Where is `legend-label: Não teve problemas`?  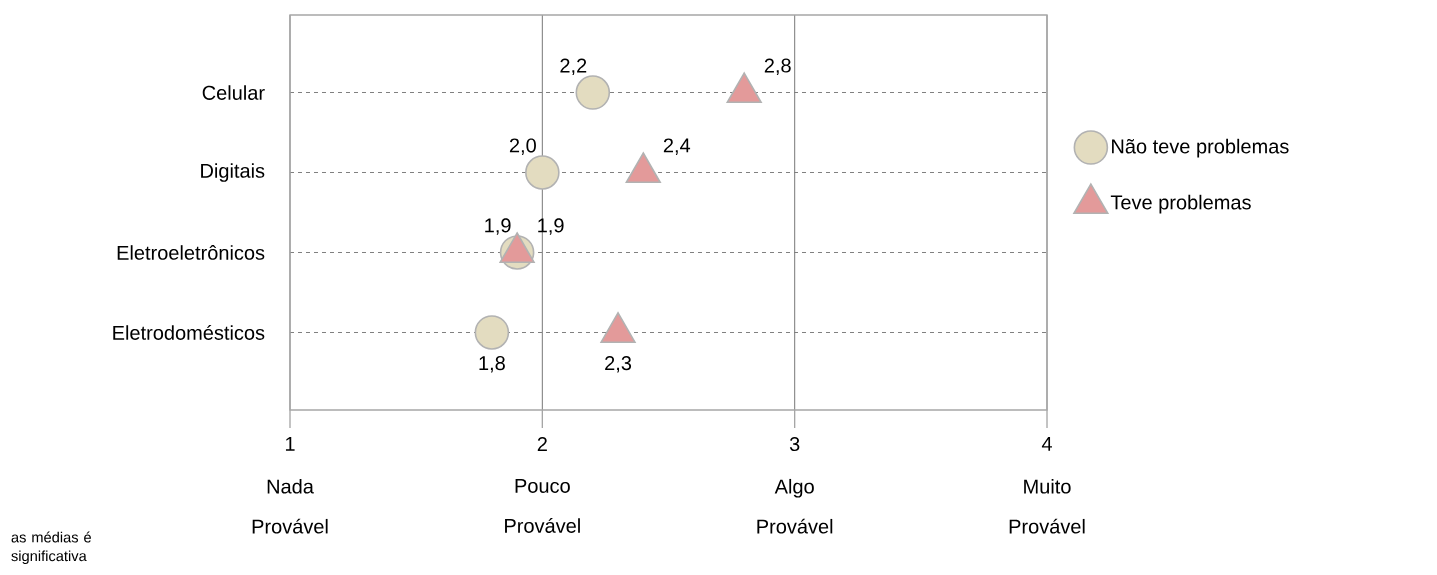
legend-label: Não teve problemas is located at coordinates (1200, 148).